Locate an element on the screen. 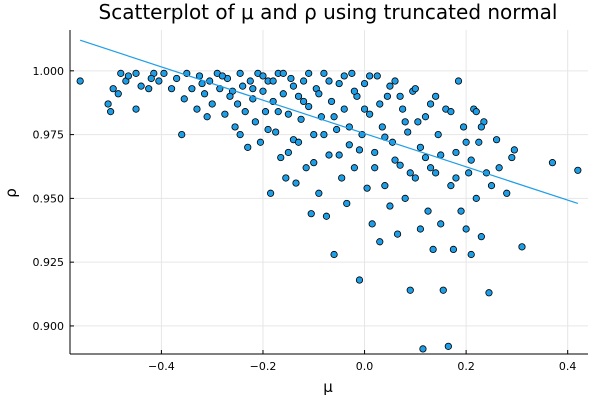  y-ticks: 0.900 0.925 0.950 0.975 1.000 is located at coordinates (53, 199).